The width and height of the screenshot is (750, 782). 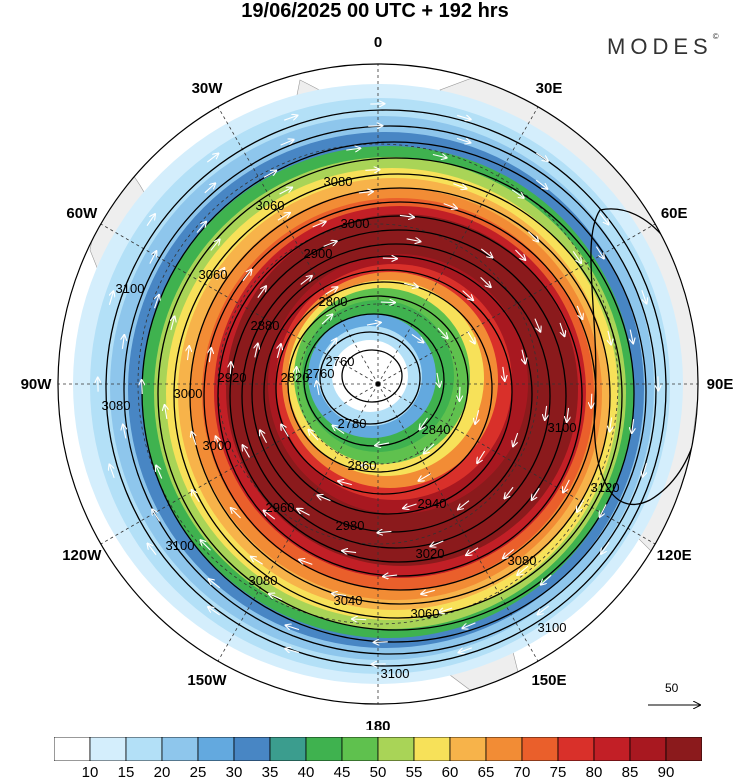 I want to click on colorbar, so click(x=378, y=749).